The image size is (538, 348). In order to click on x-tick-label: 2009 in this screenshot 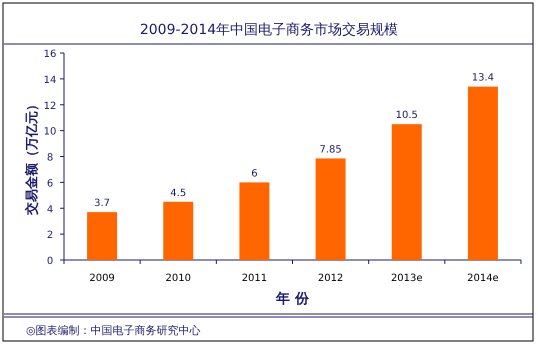, I will do `click(102, 278)`.